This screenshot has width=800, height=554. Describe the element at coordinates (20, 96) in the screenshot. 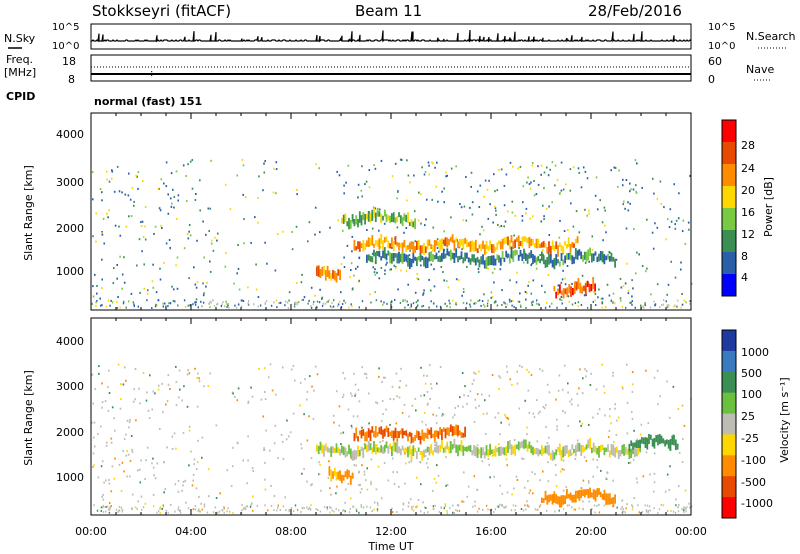

I see `cpid-label: CPID` at that location.